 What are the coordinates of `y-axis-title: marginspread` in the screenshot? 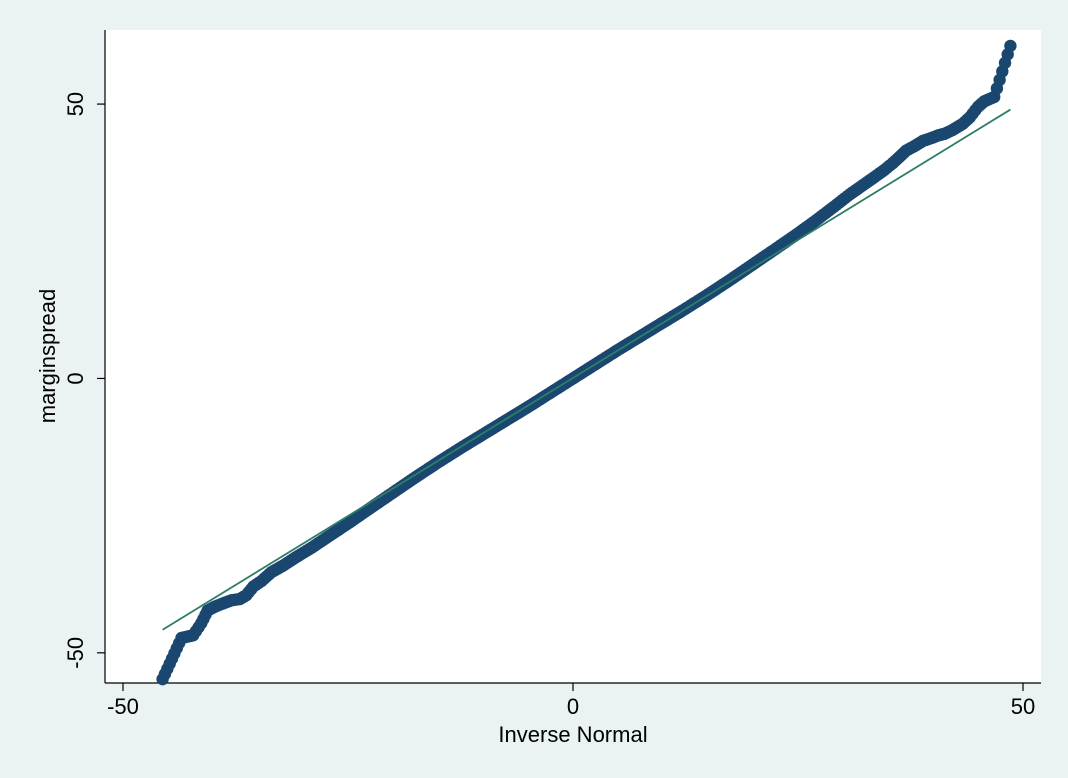 It's located at (47, 356).